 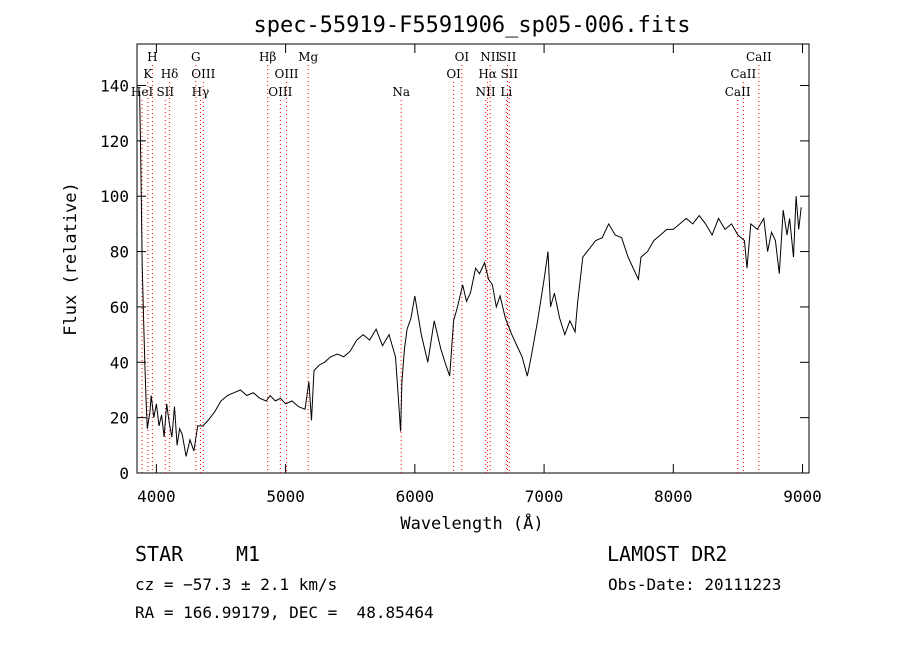 What do you see at coordinates (114, 86) in the screenshot?
I see `y-tick-label: 140` at bounding box center [114, 86].